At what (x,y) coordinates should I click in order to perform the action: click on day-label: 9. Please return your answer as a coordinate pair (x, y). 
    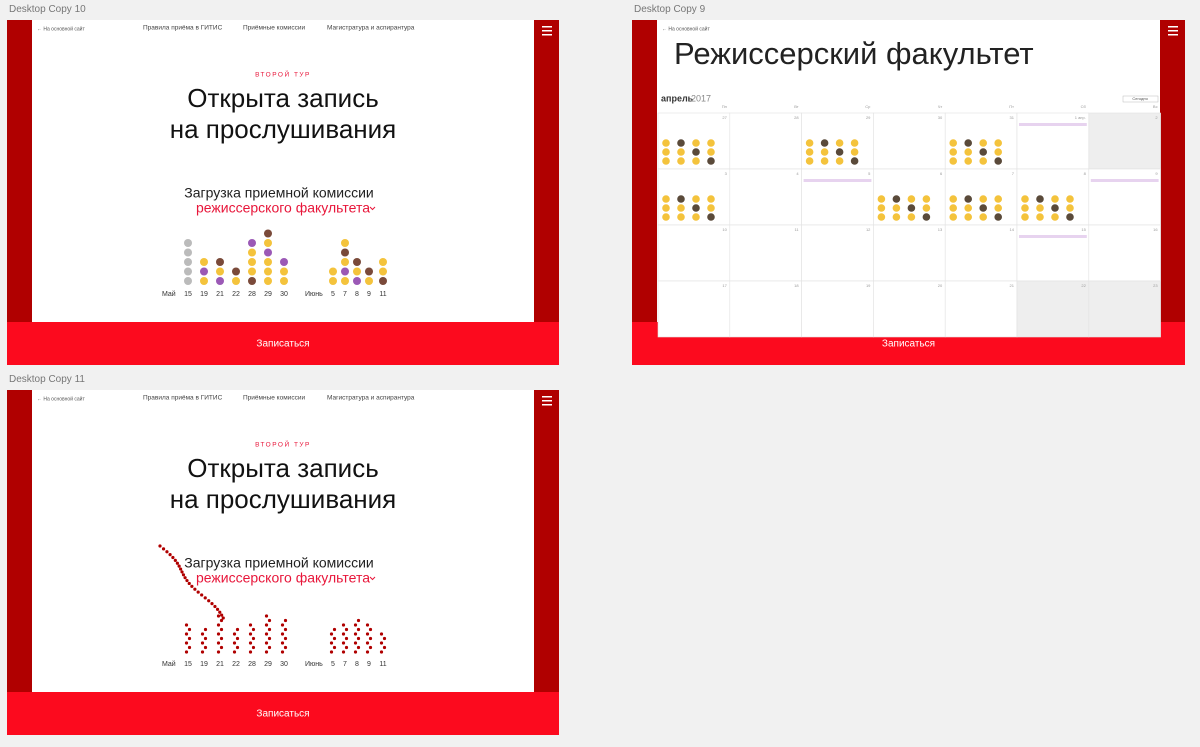
    Looking at the image, I should click on (369, 664).